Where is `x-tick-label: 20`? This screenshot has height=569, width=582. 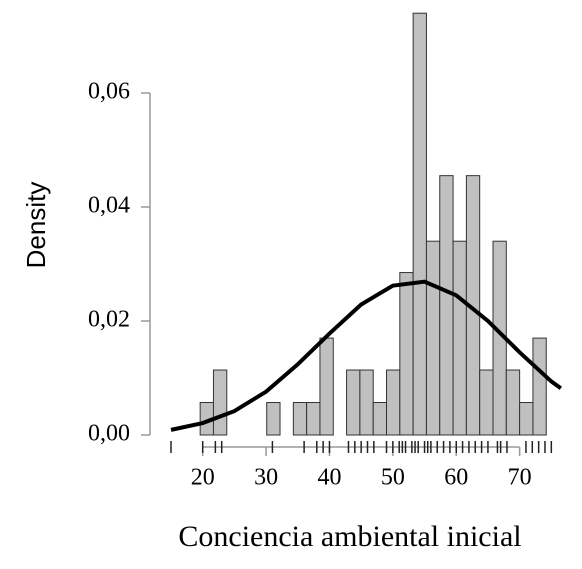
x-tick-label: 20 is located at coordinates (203, 478).